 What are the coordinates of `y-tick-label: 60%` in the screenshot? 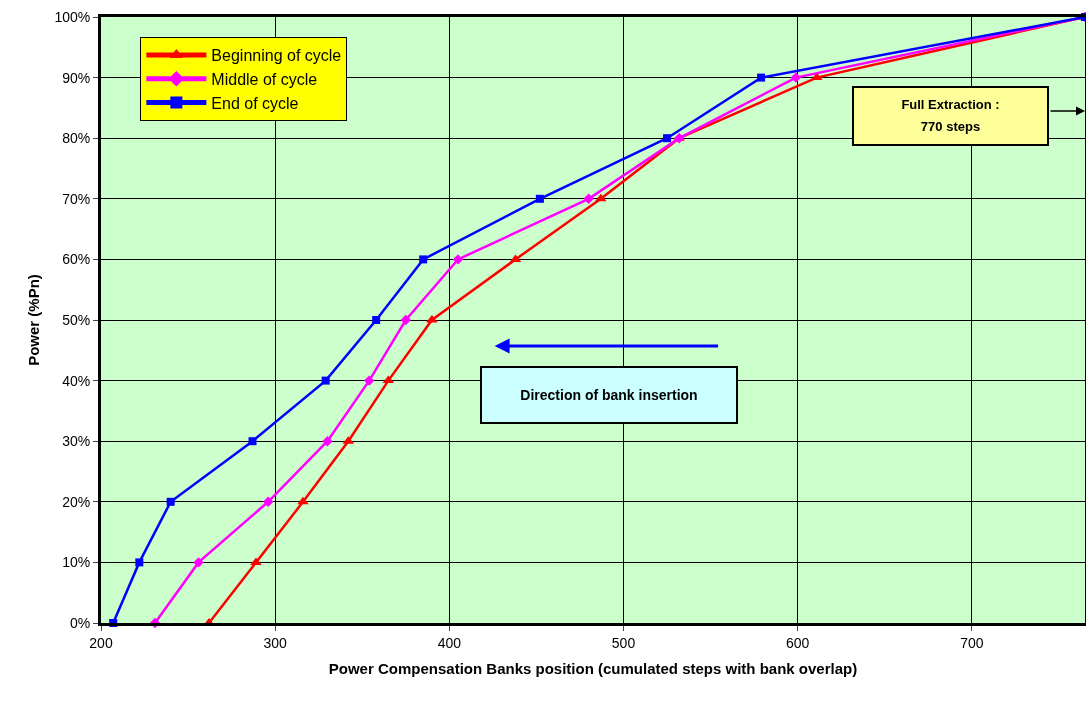 It's located at (76, 259).